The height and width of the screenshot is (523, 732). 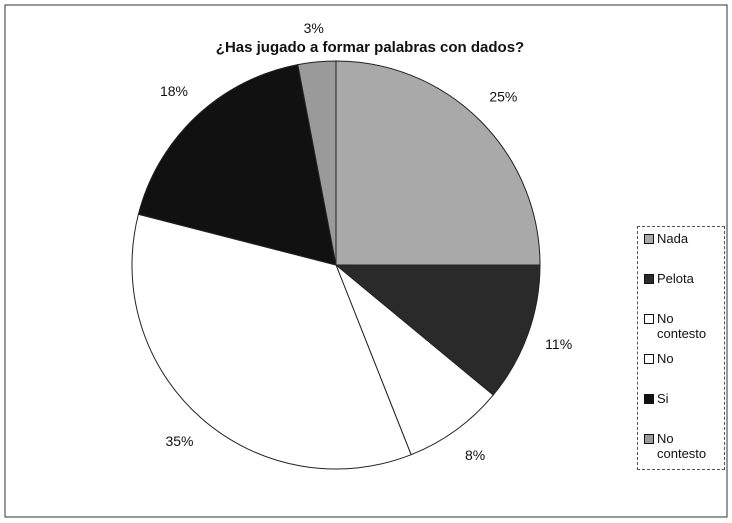 What do you see at coordinates (370, 47) in the screenshot?
I see `chart-title: ¿Has jugado a formar palabras con dados?` at bounding box center [370, 47].